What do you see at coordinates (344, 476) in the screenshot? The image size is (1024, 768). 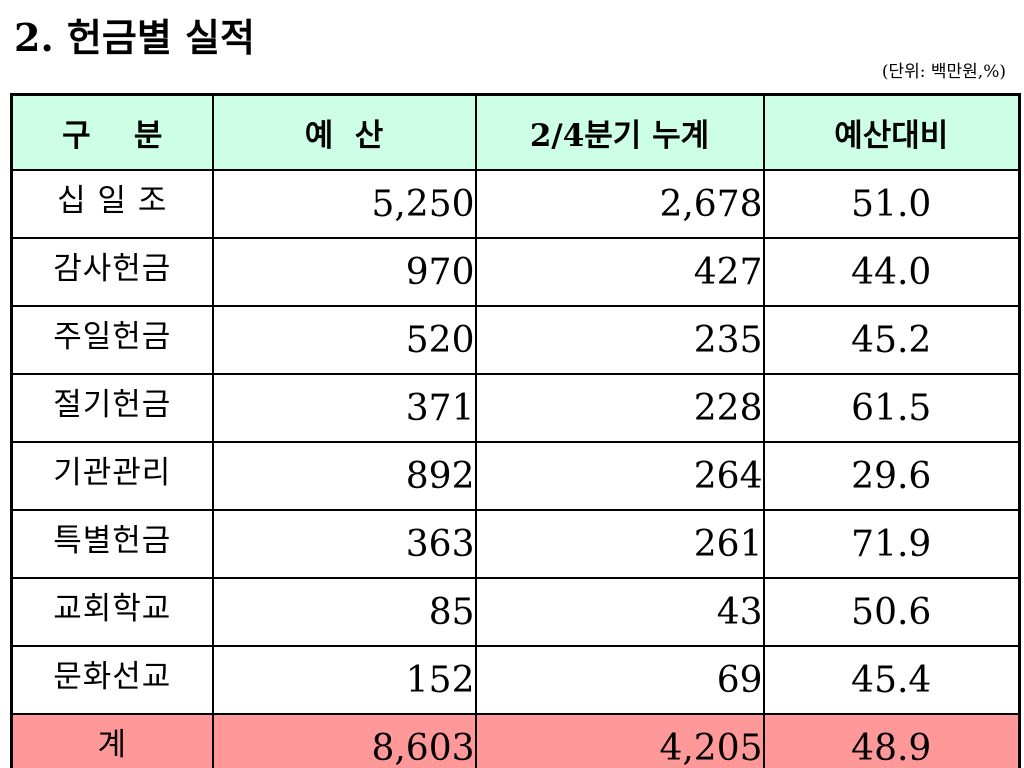 I see `budget-cell: 892` at bounding box center [344, 476].